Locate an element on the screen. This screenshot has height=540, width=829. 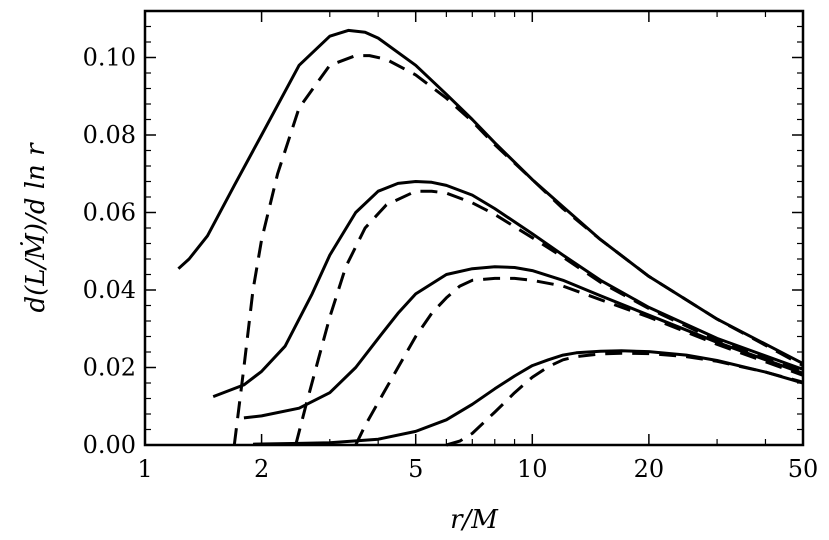
y-tick-label: 0.08 is located at coordinates (109, 135).